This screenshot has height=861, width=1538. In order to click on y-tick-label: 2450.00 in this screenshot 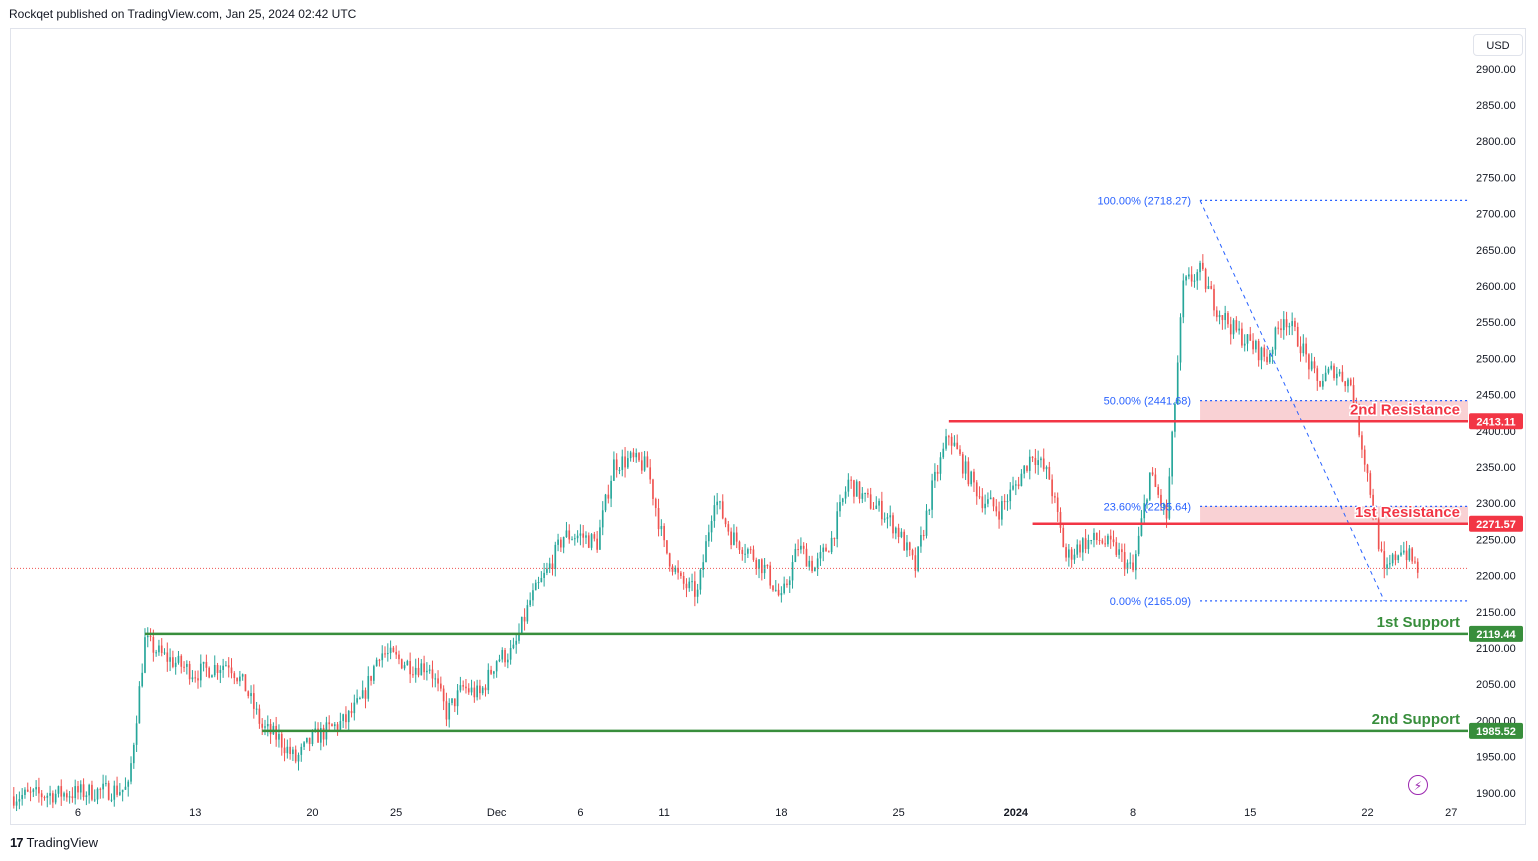, I will do `click(1496, 396)`.